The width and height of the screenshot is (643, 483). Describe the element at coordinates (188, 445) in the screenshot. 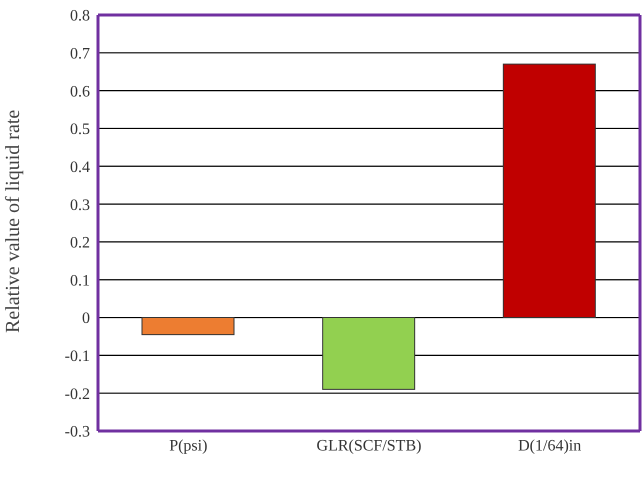

I see `x-tick-label: P(psi)` at that location.